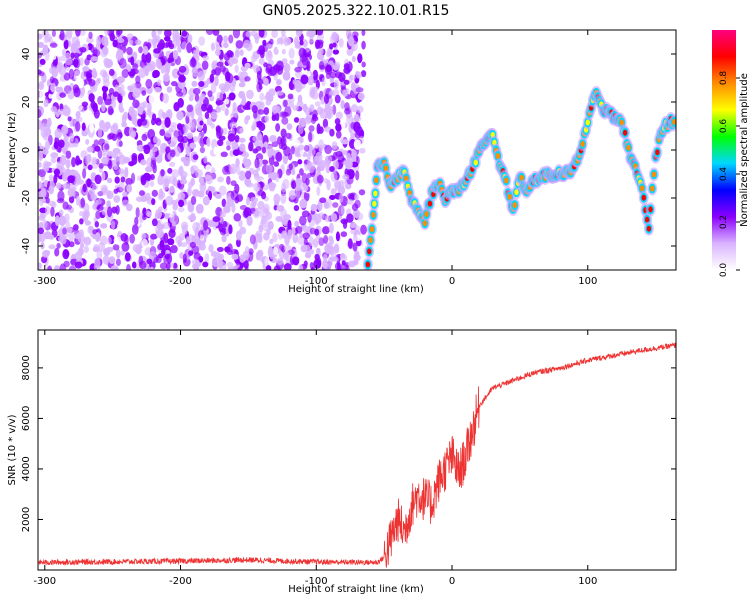  What do you see at coordinates (724, 150) in the screenshot?
I see `colorbar-gradient` at bounding box center [724, 150].